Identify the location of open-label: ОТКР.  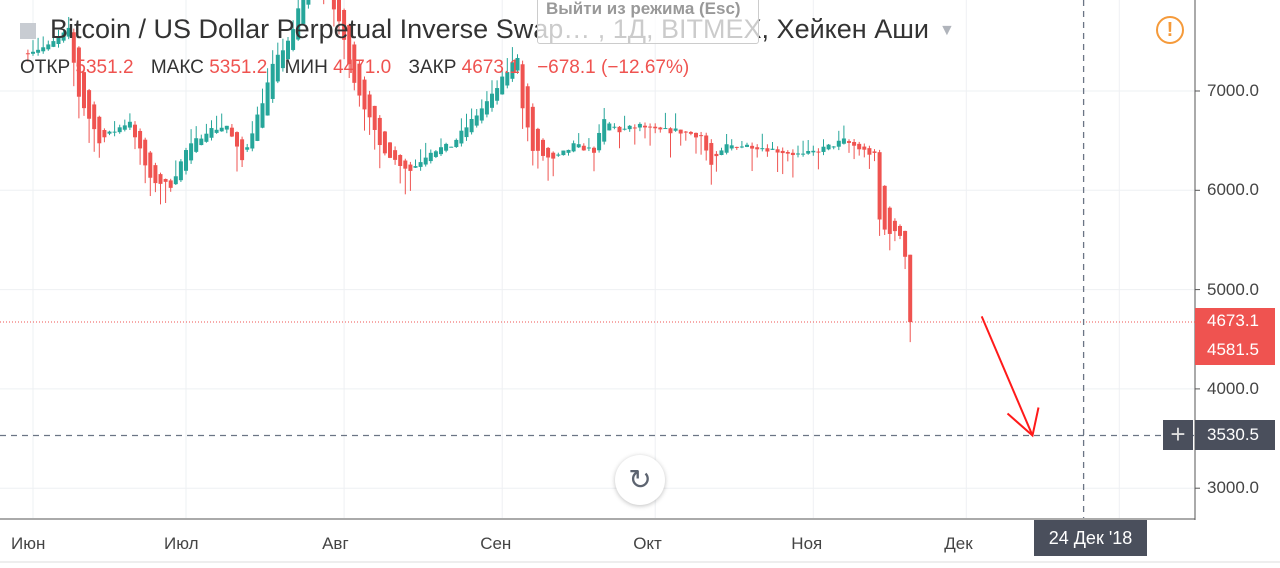
(45, 67).